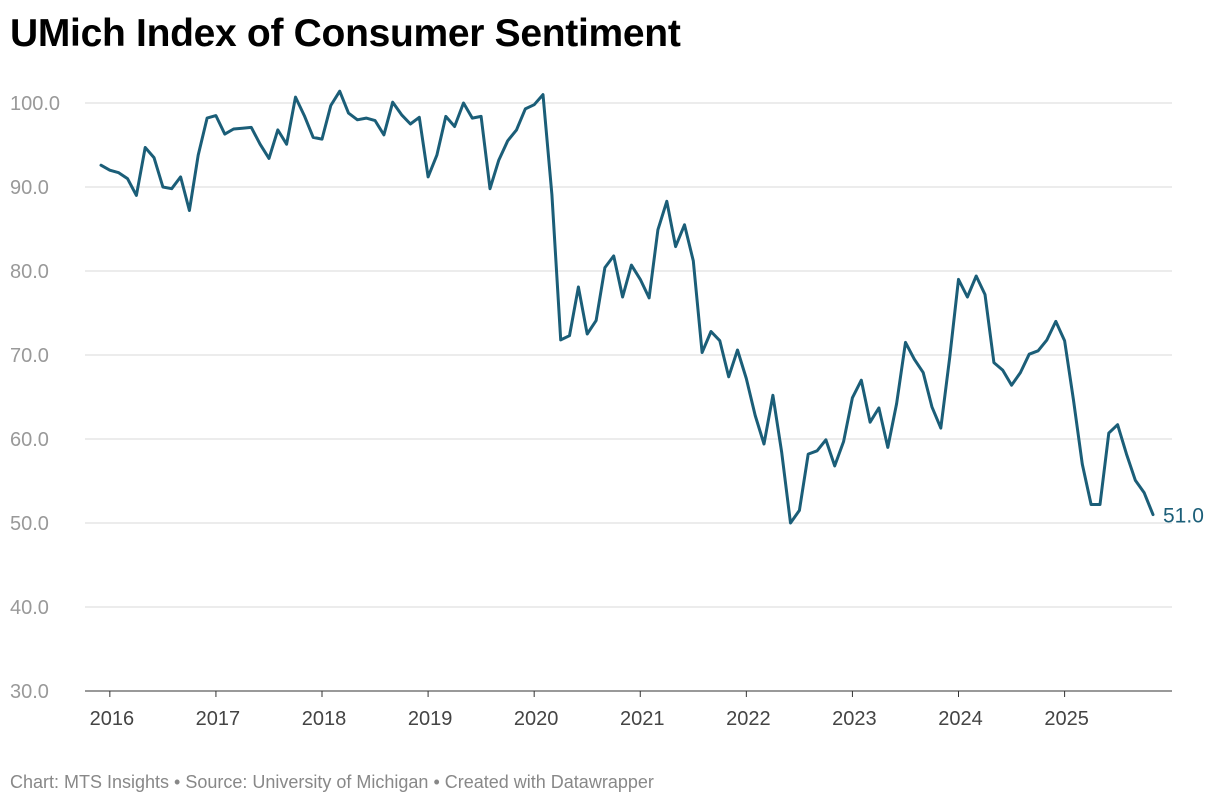  I want to click on x-tick-label: 2020, so click(536, 719).